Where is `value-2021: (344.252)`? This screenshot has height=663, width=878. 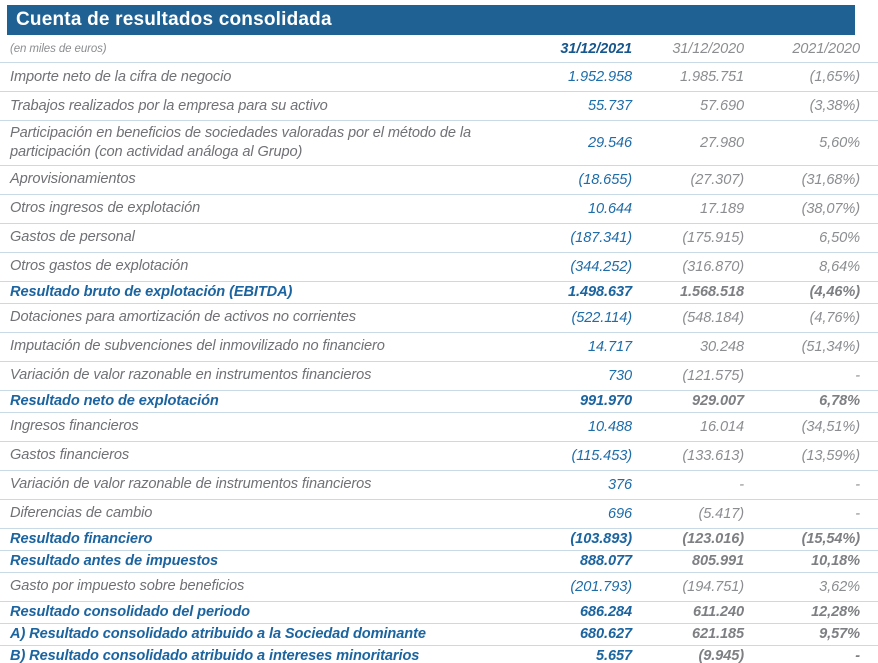 value-2021: (344.252) is located at coordinates (601, 266).